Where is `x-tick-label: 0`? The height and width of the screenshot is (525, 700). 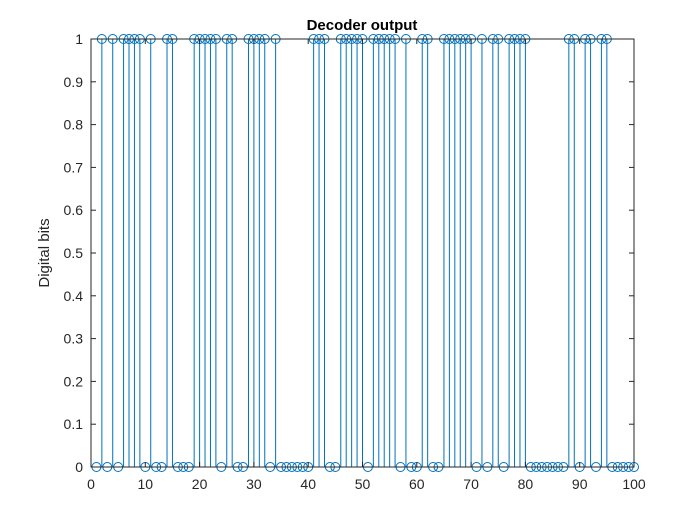 x-tick-label: 0 is located at coordinates (91, 484).